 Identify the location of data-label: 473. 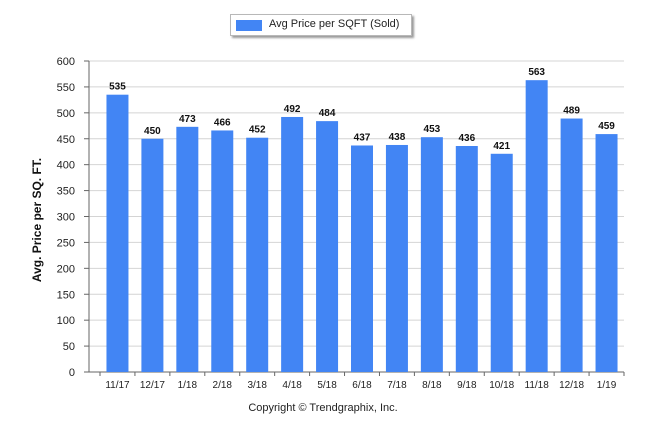
(187, 119).